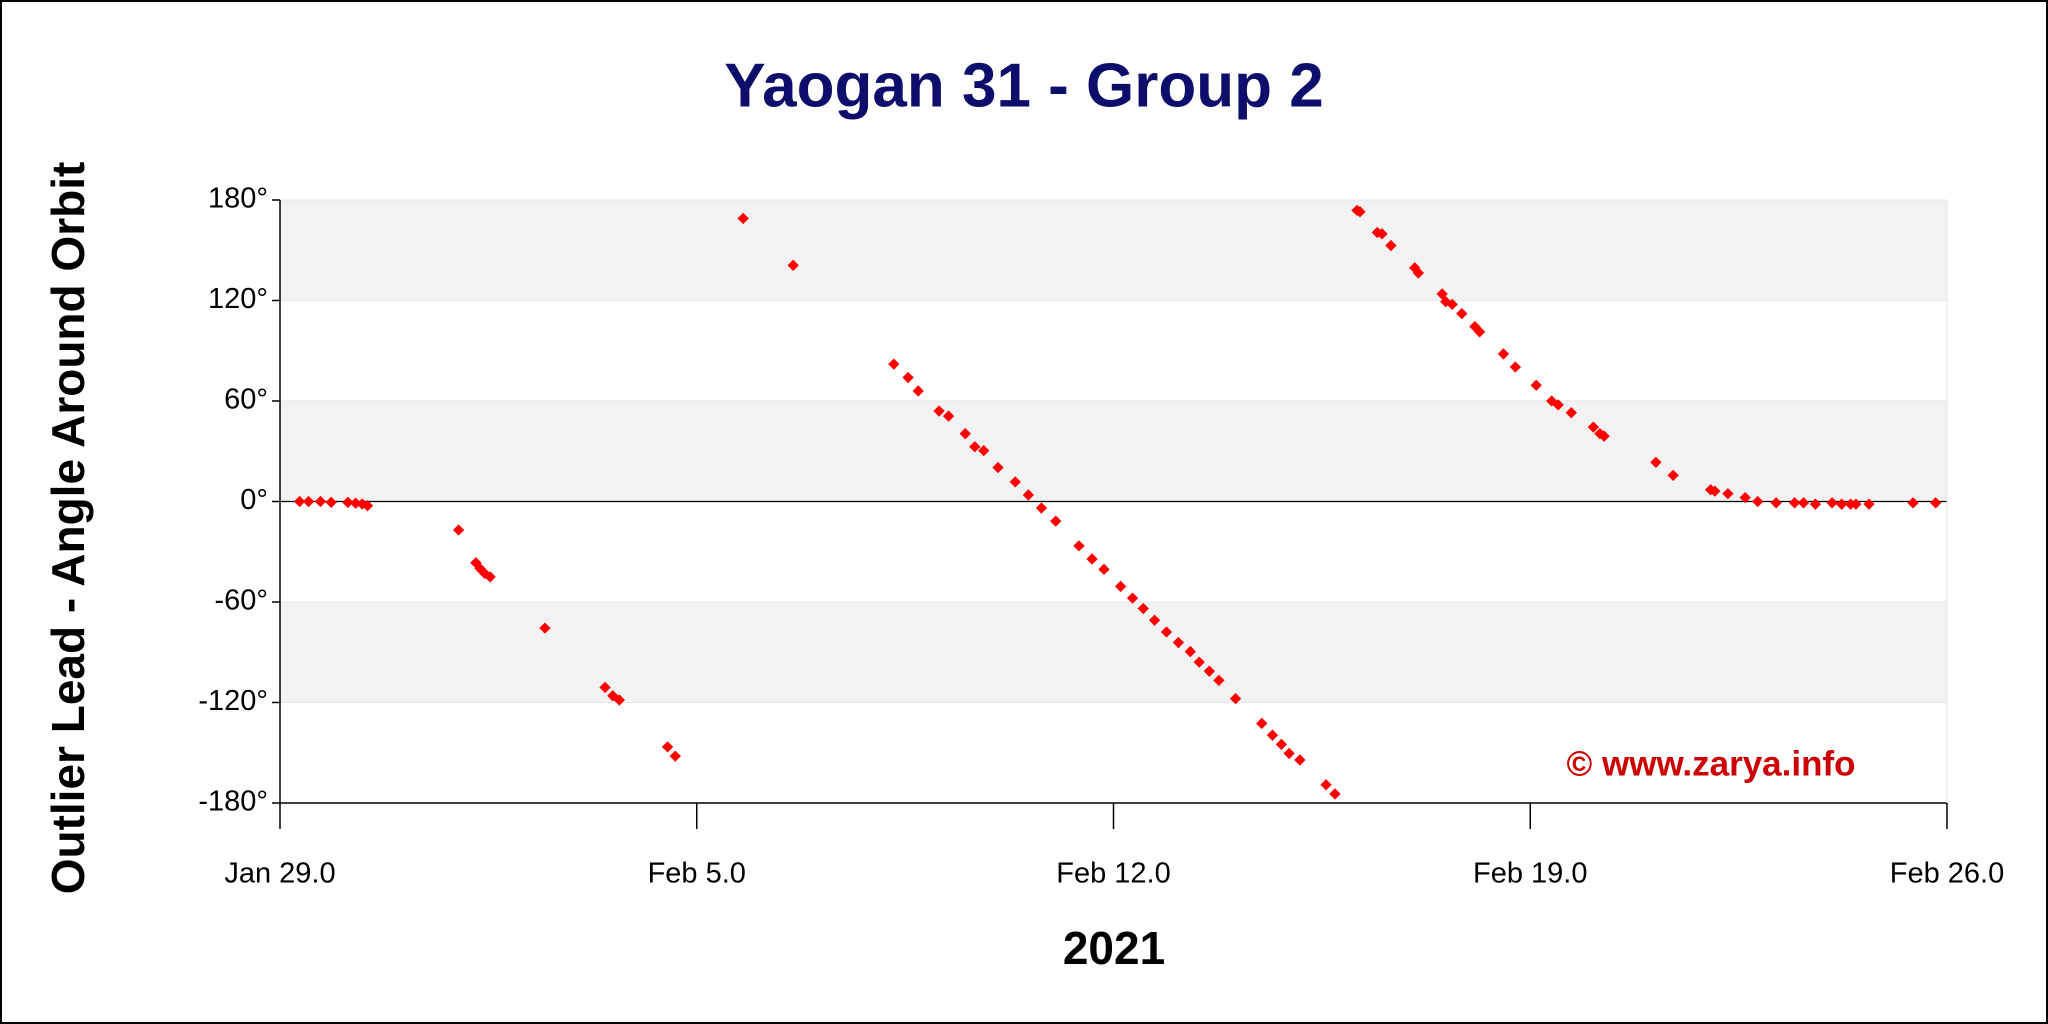 This screenshot has width=2048, height=1024. I want to click on y-tick-label: -120°, so click(233, 701).